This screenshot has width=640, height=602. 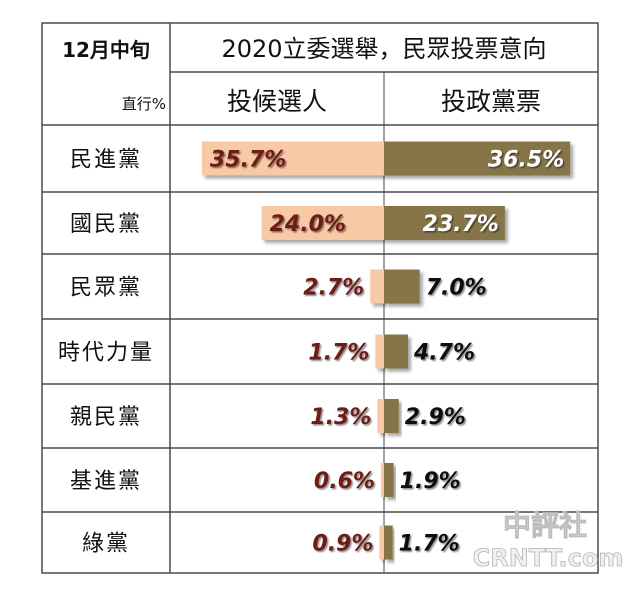 I want to click on party-vote-value-label: 4.7%, so click(x=444, y=353).